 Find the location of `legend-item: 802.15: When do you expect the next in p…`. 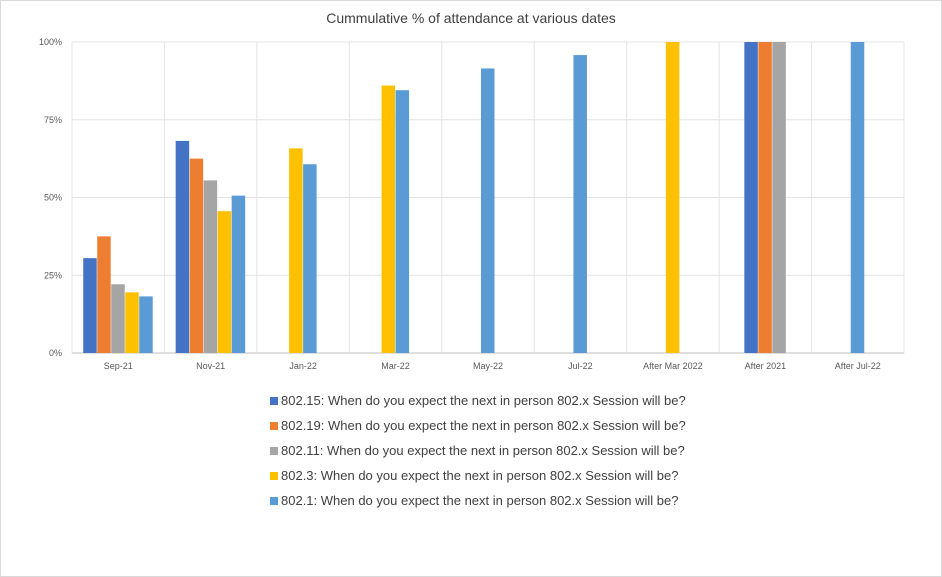

legend-item: 802.15: When do you expect the next in p… is located at coordinates (478, 400).